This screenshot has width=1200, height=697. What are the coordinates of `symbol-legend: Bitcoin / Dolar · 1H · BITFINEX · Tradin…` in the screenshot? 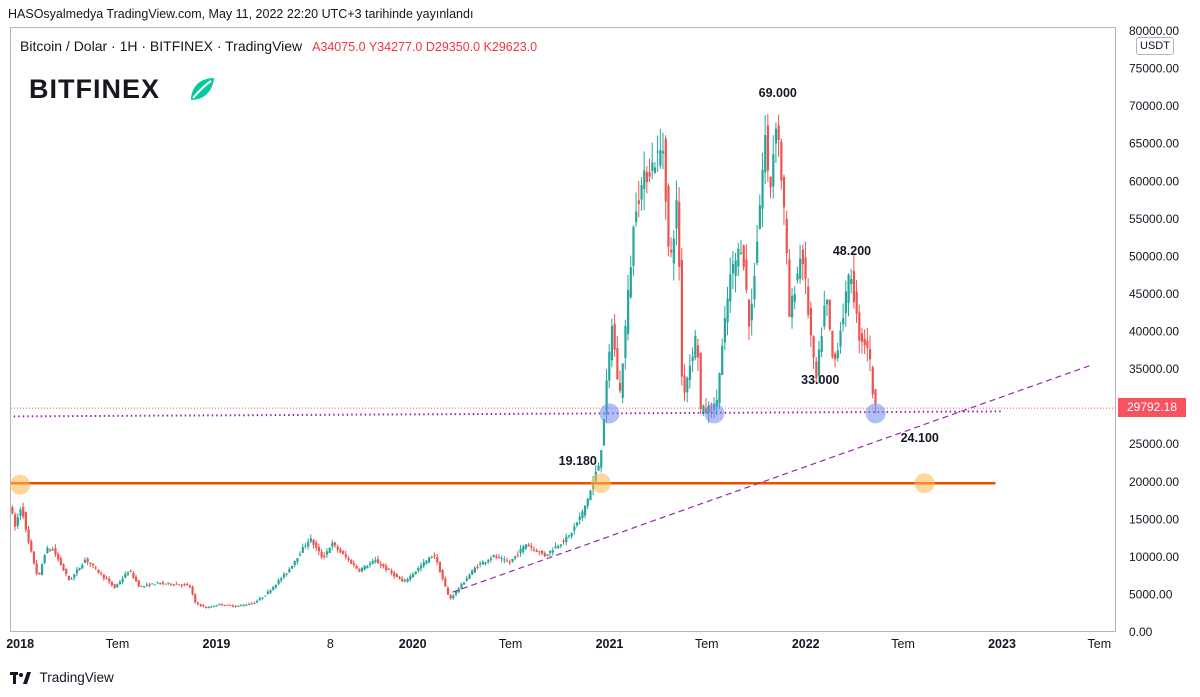 It's located at (278, 46).